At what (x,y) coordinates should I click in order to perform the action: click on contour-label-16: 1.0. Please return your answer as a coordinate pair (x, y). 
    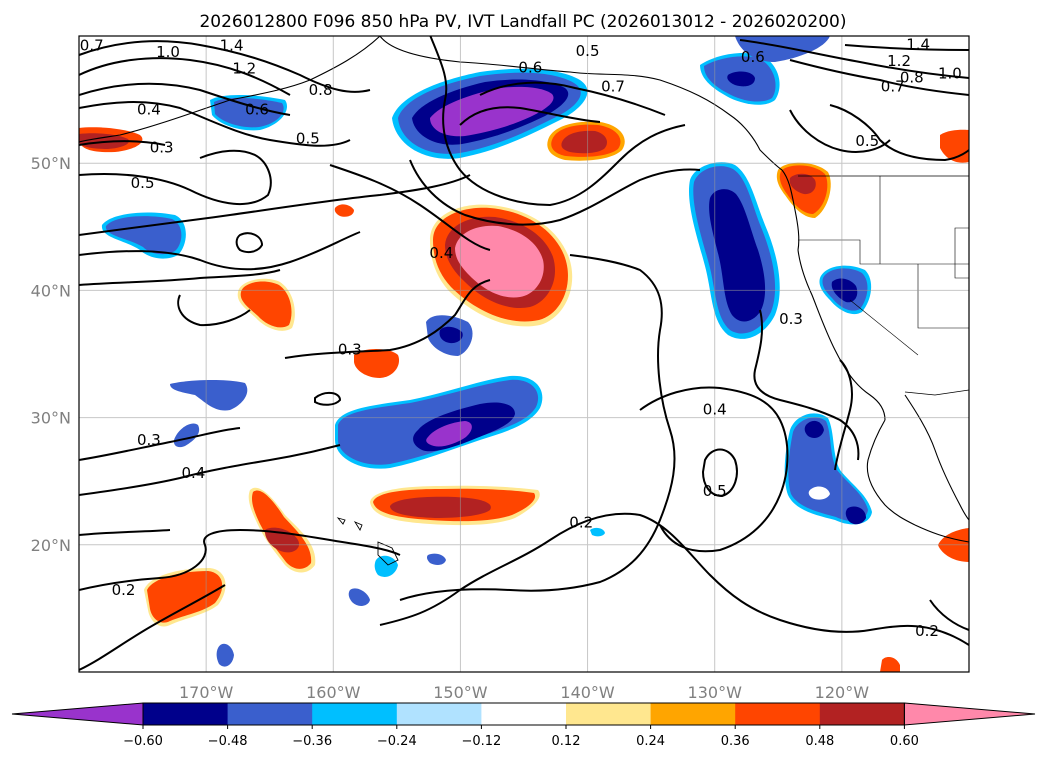
    Looking at the image, I should click on (950, 74).